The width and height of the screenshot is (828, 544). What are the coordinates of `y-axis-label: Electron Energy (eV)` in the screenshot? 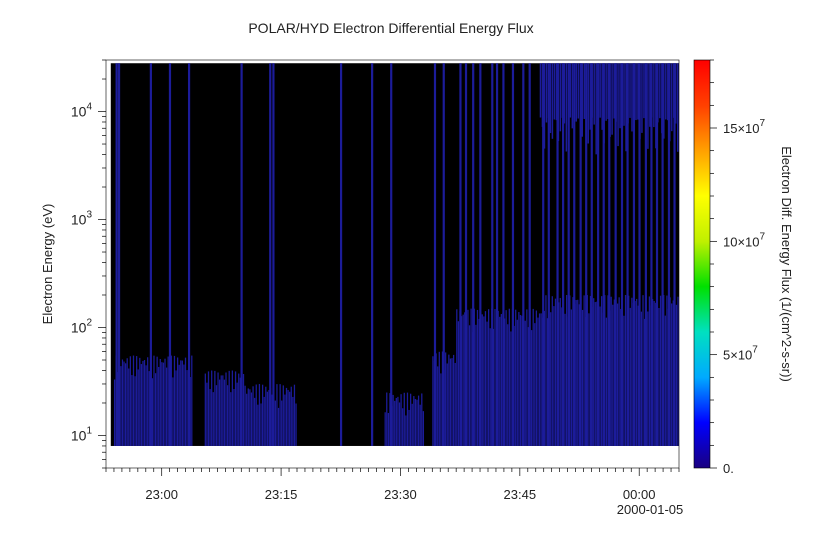 It's located at (47, 264).